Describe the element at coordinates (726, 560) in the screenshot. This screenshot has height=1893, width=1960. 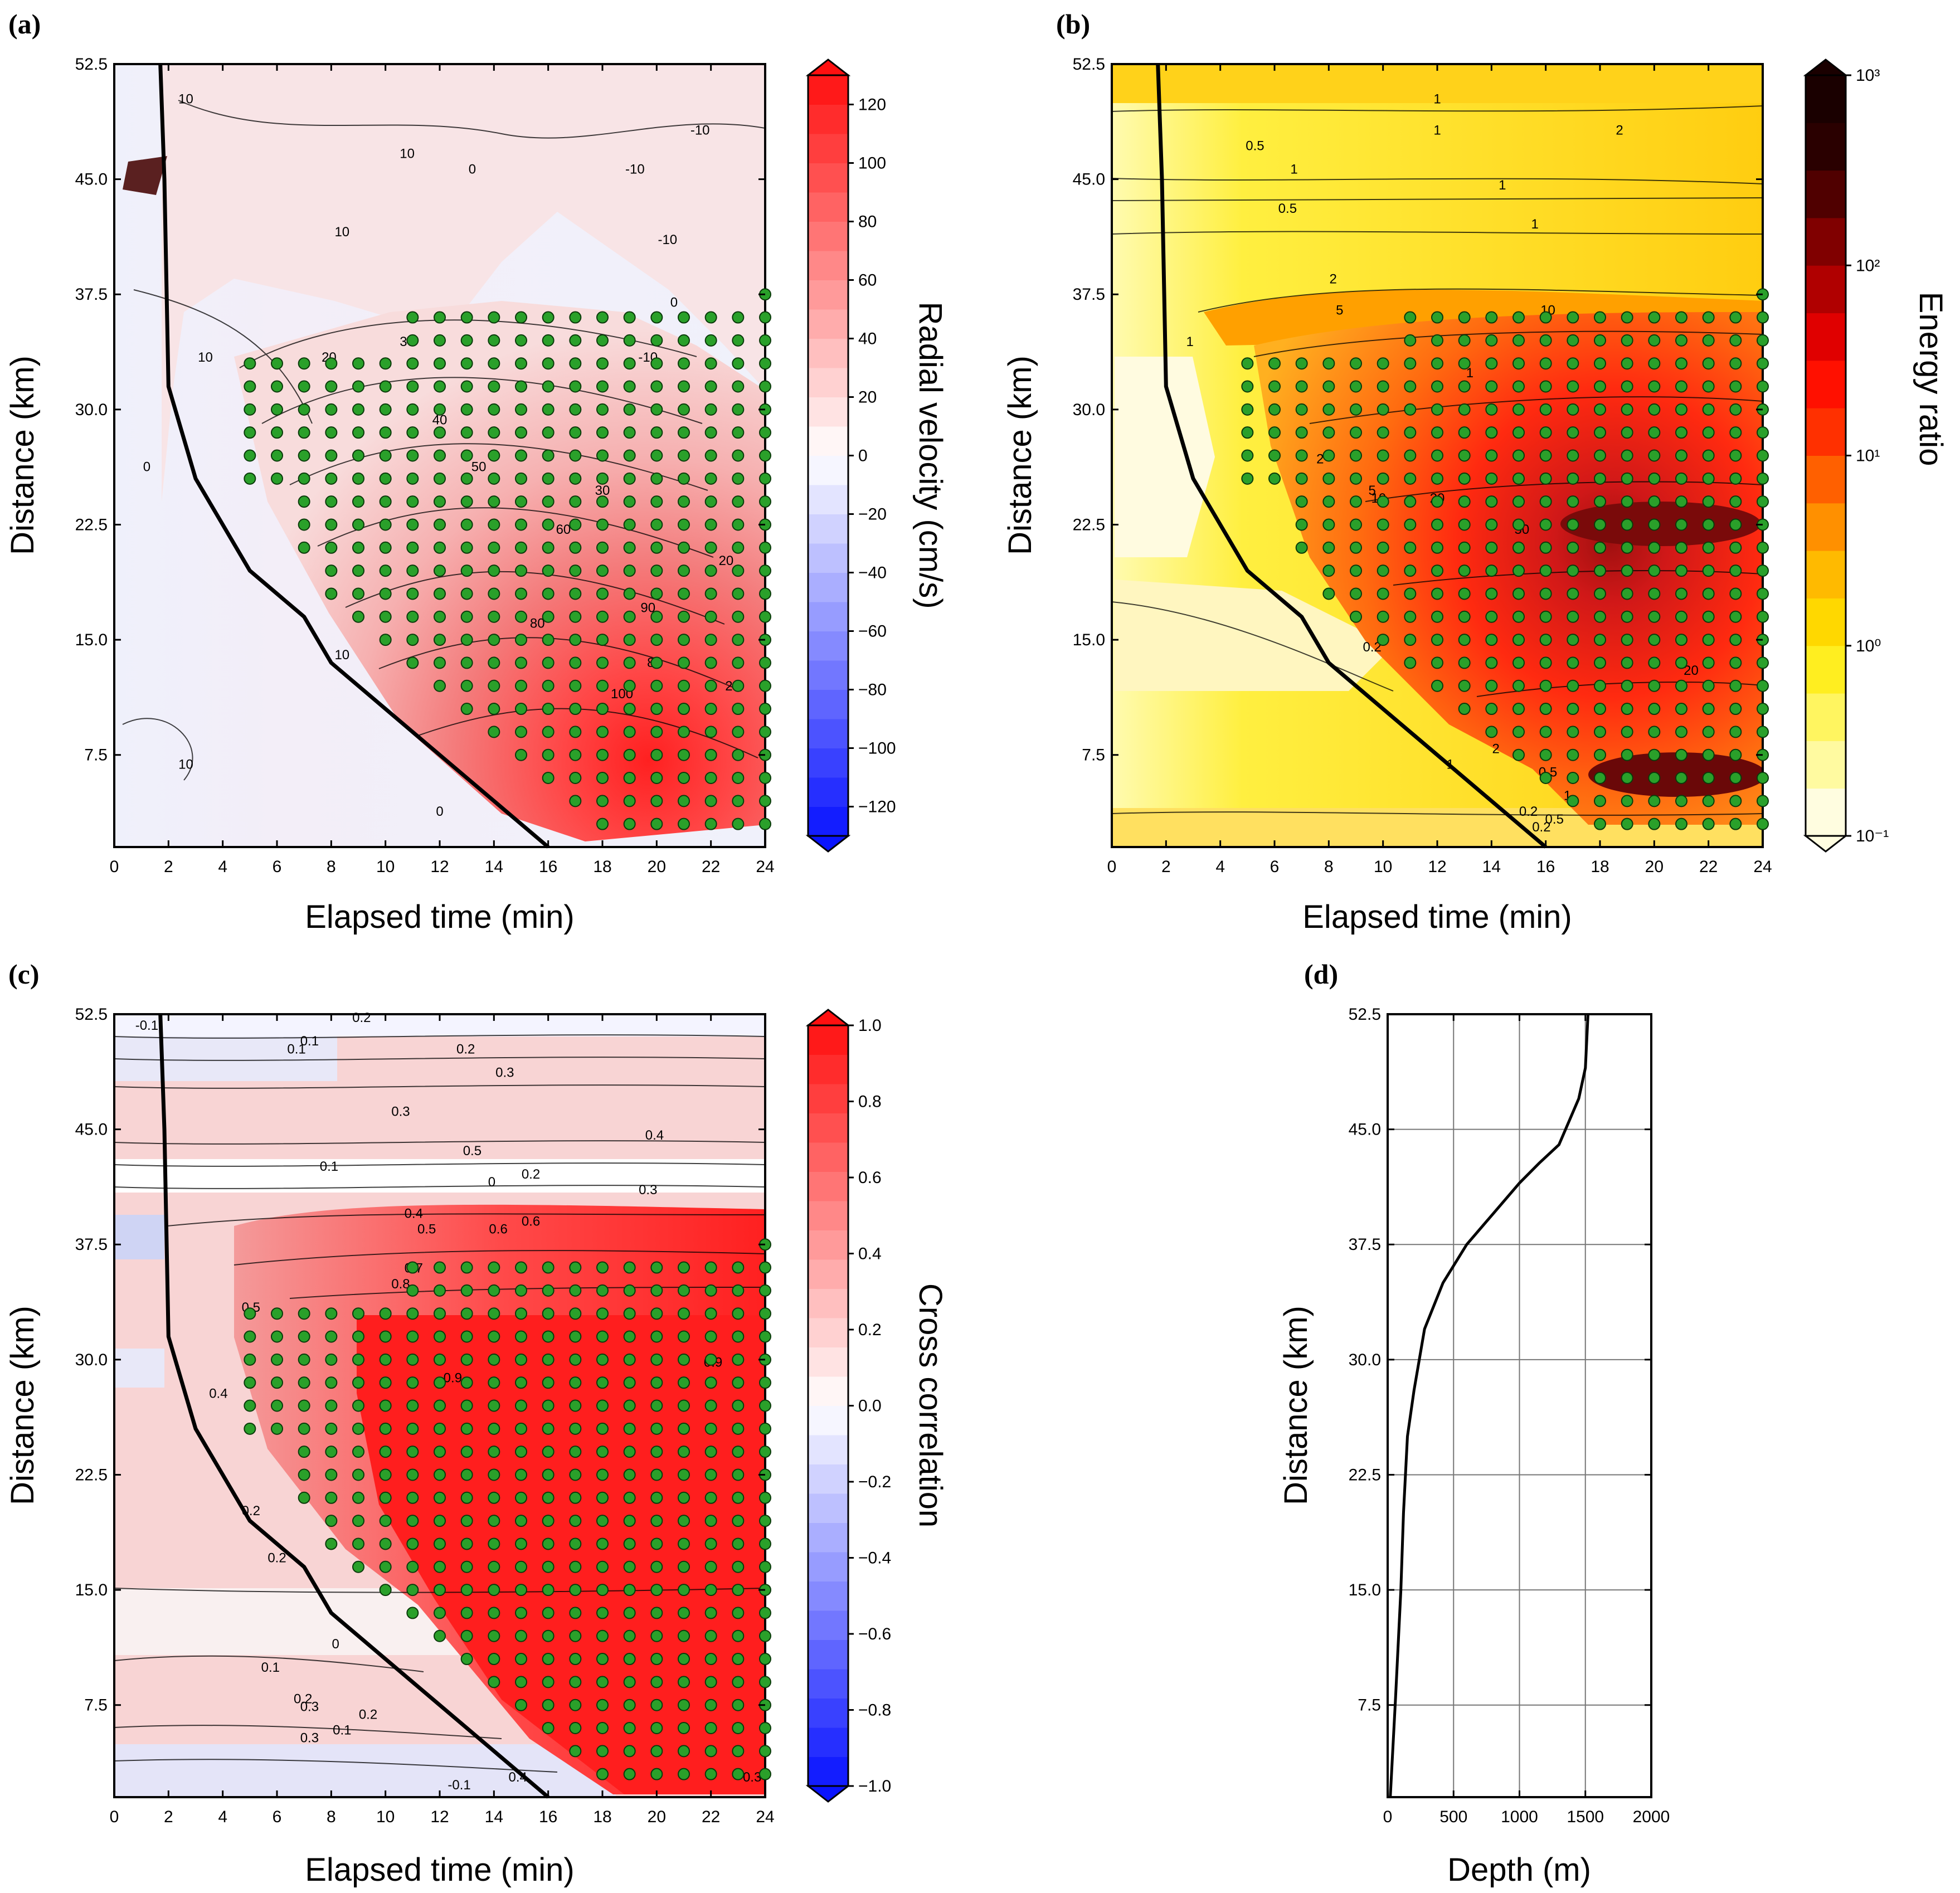
I see `contour-label: 20` at that location.